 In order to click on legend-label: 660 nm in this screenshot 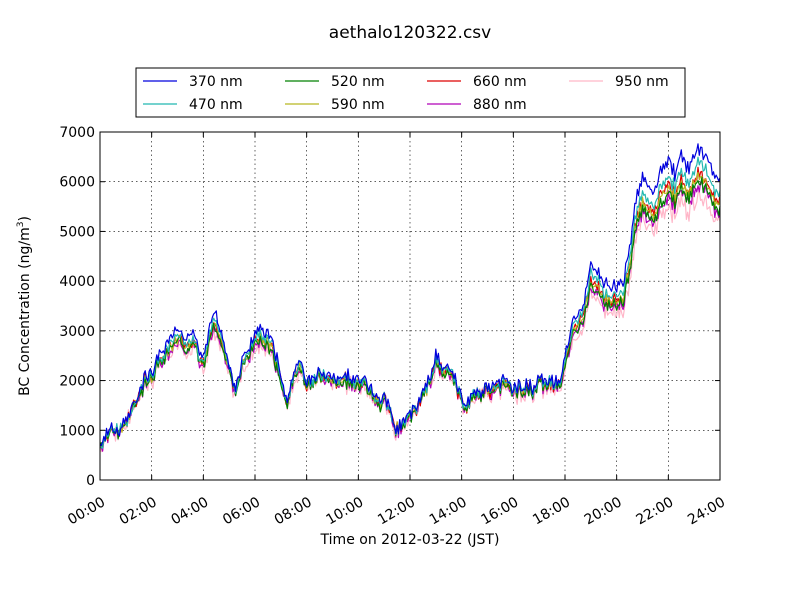, I will do `click(500, 82)`.